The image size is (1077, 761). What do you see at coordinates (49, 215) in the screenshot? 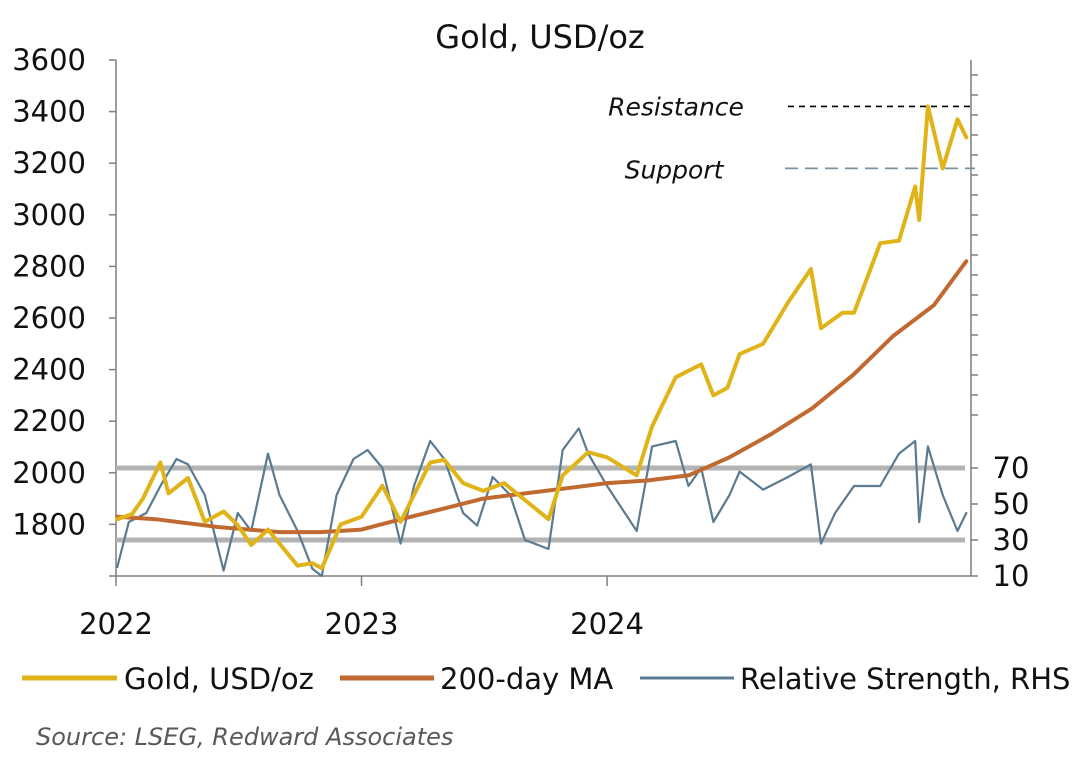
I see `left-tick-label: 3000` at bounding box center [49, 215].